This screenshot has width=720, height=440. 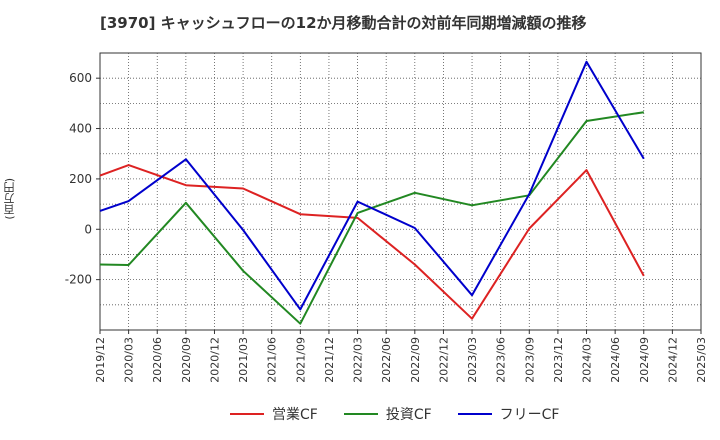 I want to click on x-tick-label: 2023/09, so click(x=529, y=360).